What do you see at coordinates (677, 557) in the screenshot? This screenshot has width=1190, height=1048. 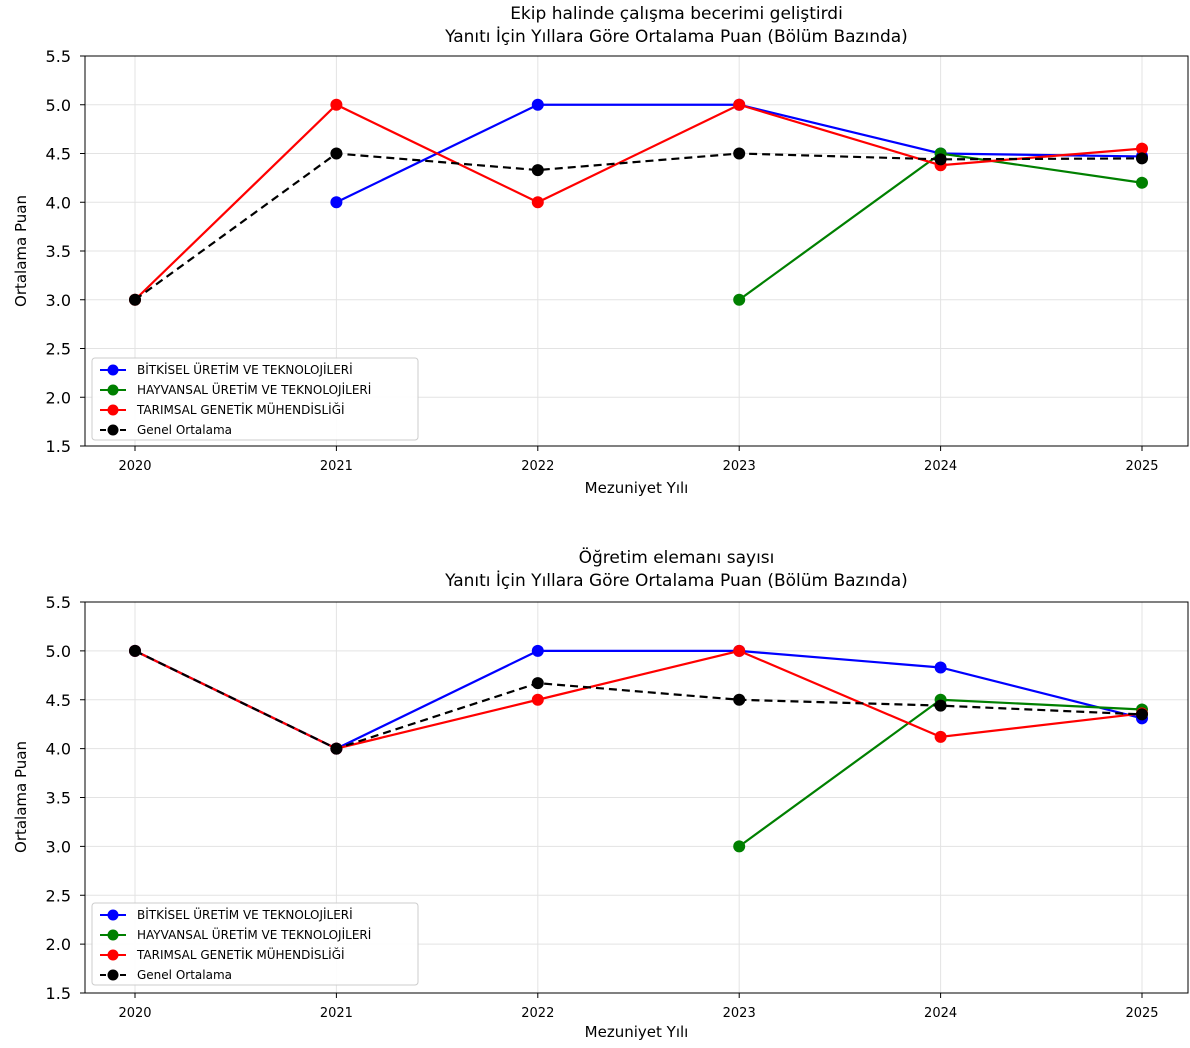 I see `chart-title-line1: Öğretim elemanı sayısı` at bounding box center [677, 557].